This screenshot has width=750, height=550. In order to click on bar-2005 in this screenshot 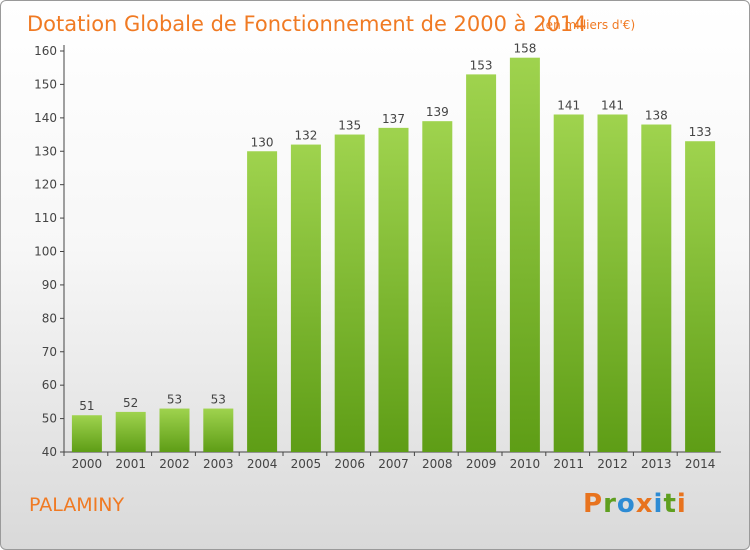, I will do `click(305, 298)`.